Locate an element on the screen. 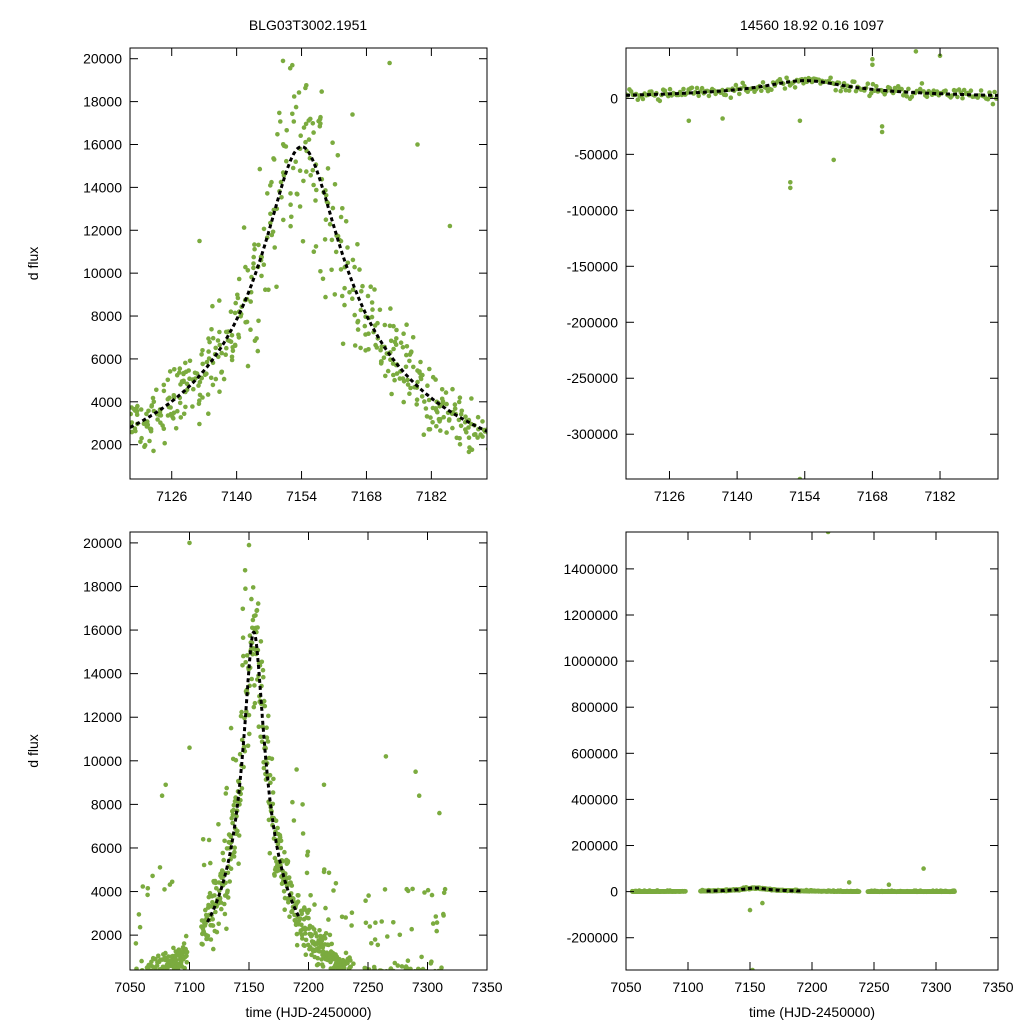 The width and height of the screenshot is (1024, 1024). y-tick-label: 400000 is located at coordinates (594, 799).